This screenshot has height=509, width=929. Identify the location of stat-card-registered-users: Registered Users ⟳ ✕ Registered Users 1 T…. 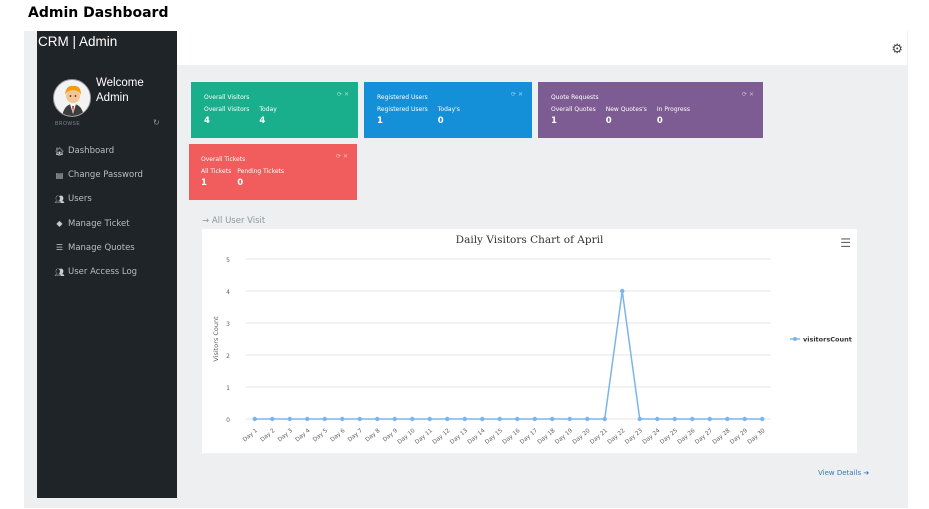
(448, 110).